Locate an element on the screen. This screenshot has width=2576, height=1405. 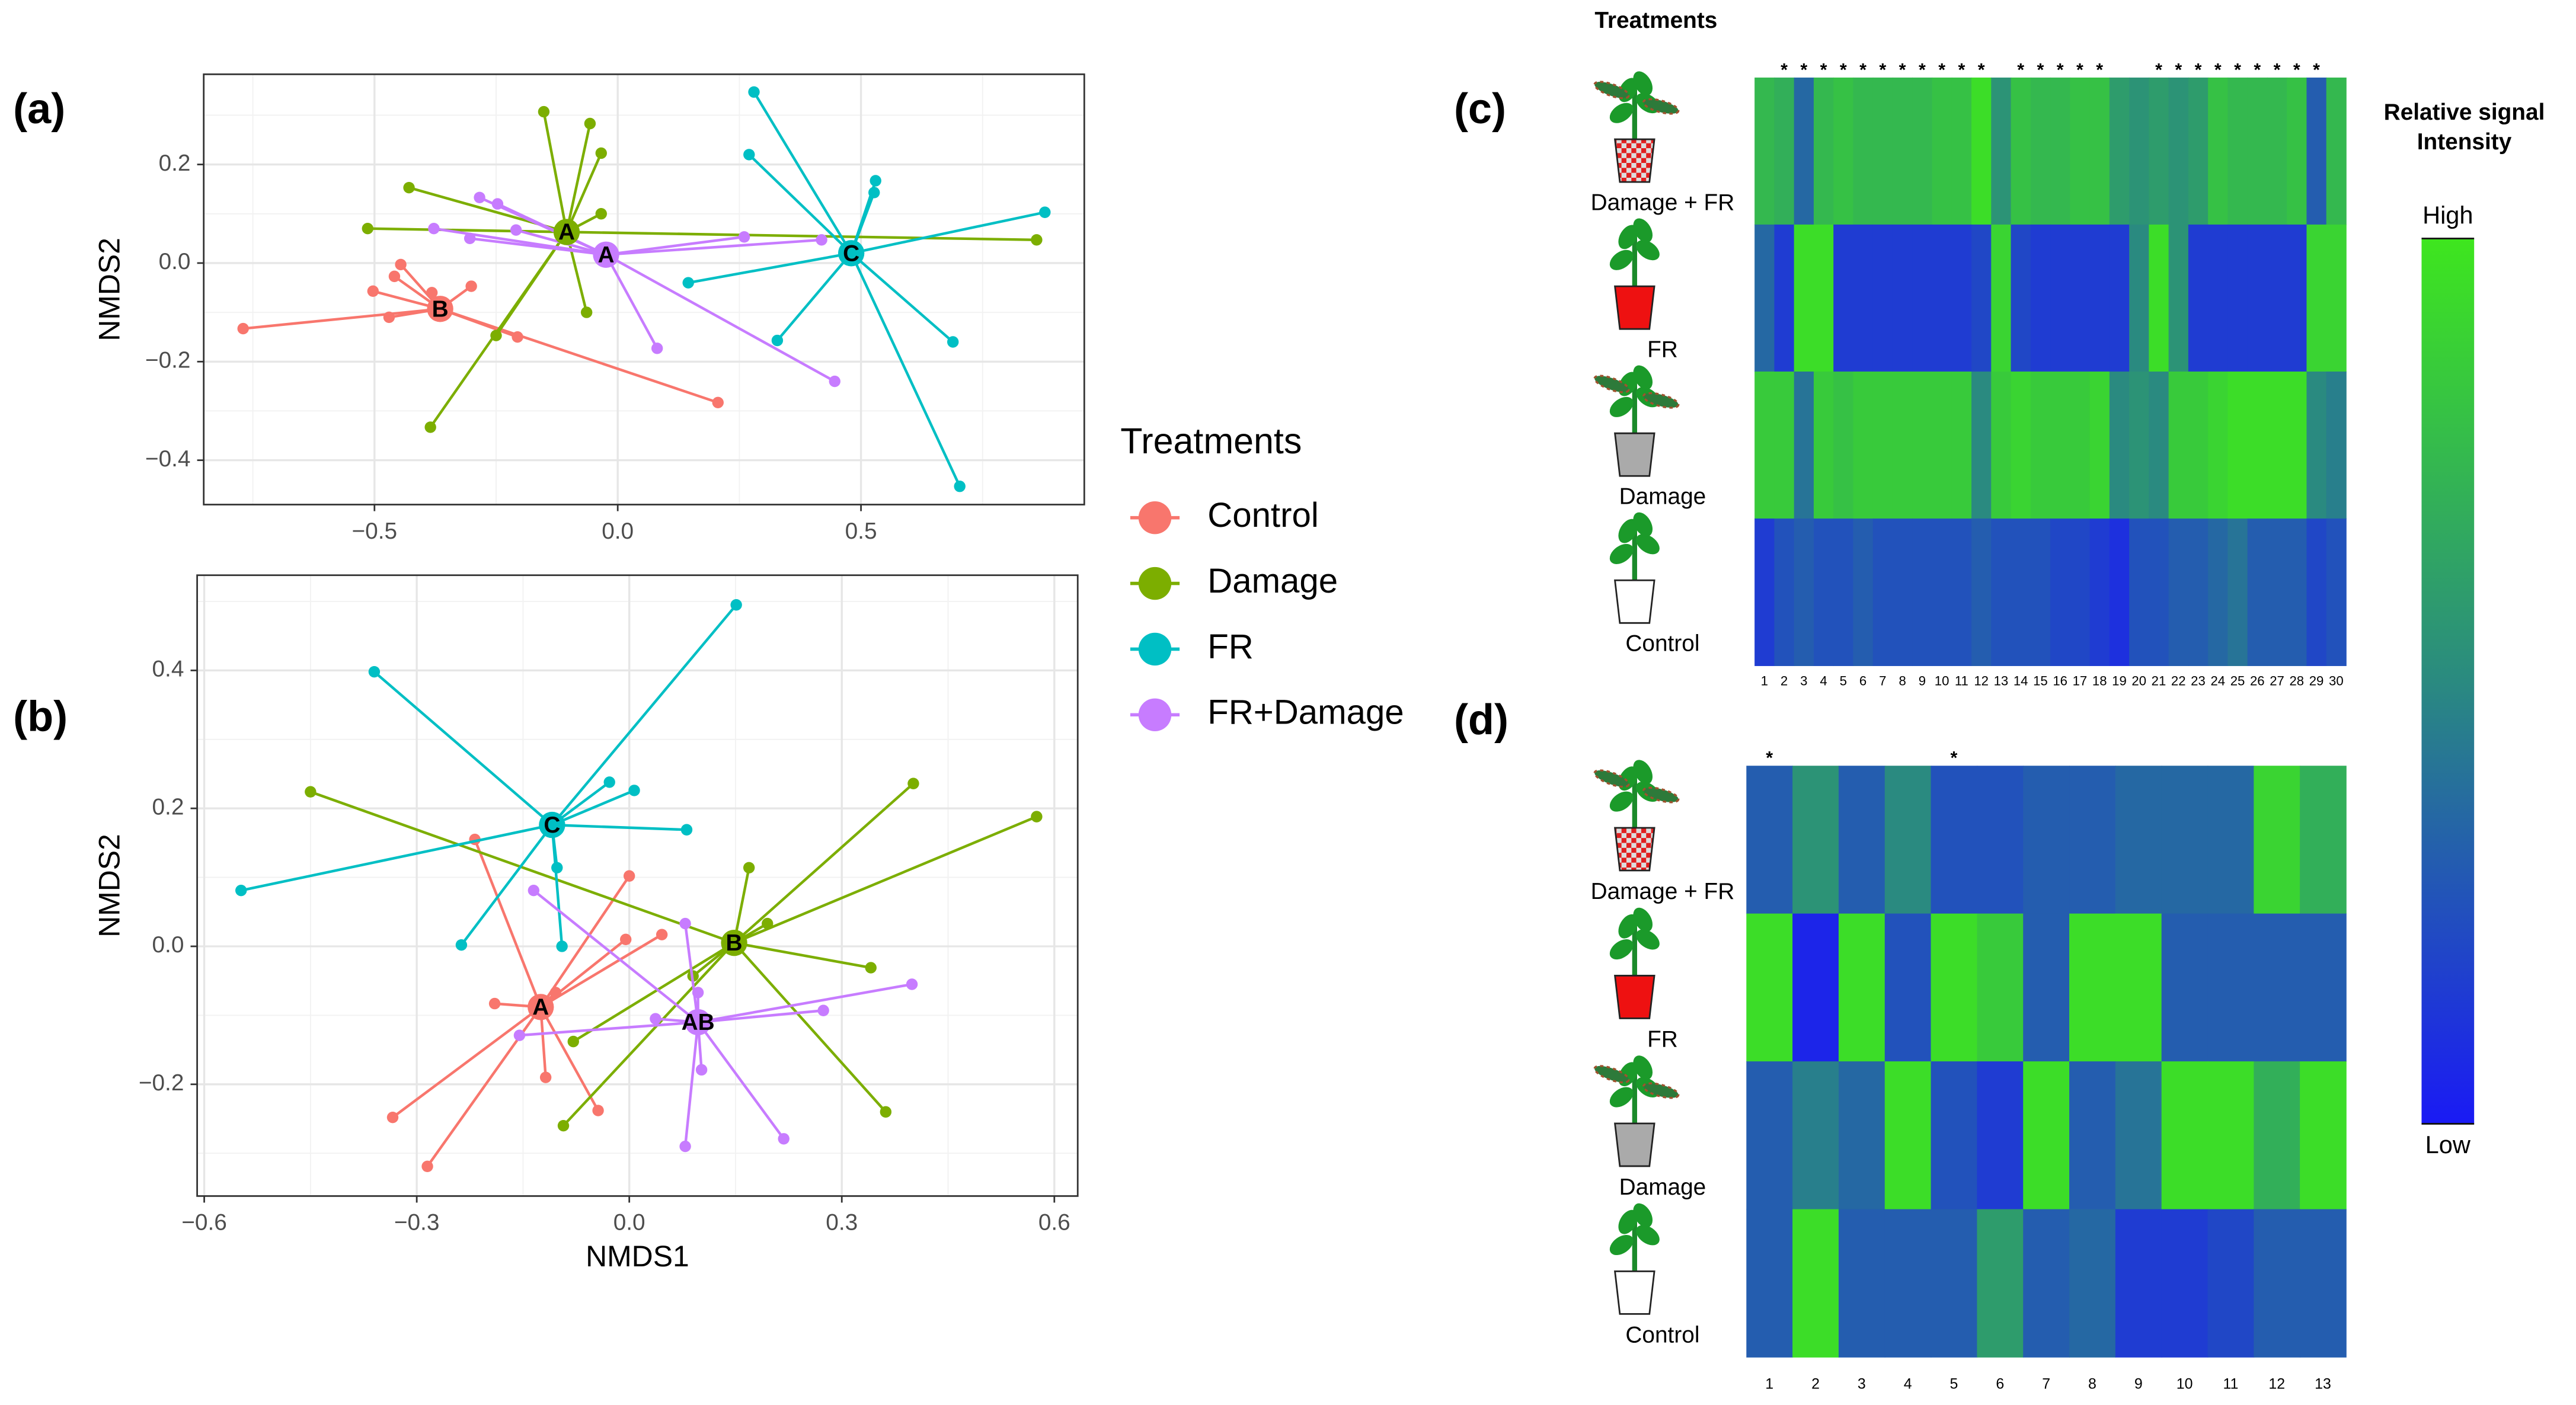
column-label: 10 is located at coordinates (2185, 1385).